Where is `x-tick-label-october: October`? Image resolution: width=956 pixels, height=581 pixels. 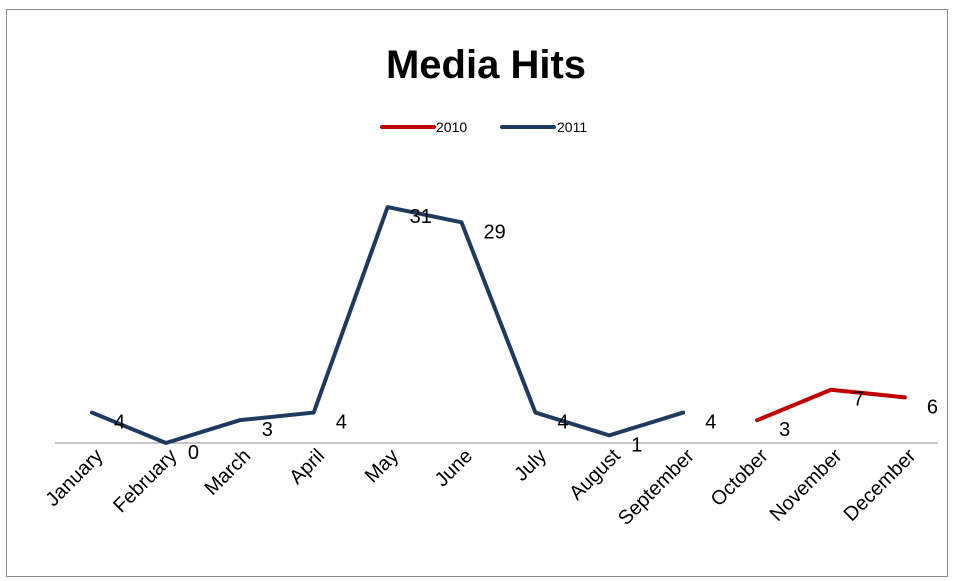 x-tick-label-october: October is located at coordinates (740, 478).